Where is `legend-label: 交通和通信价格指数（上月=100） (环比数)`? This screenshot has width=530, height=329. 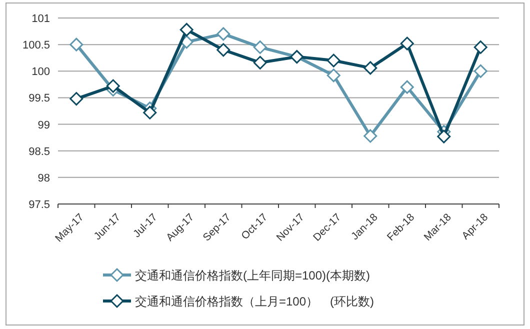
legend-label: 交通和通信价格指数（上月=100） (环比数) is located at coordinates (254, 301).